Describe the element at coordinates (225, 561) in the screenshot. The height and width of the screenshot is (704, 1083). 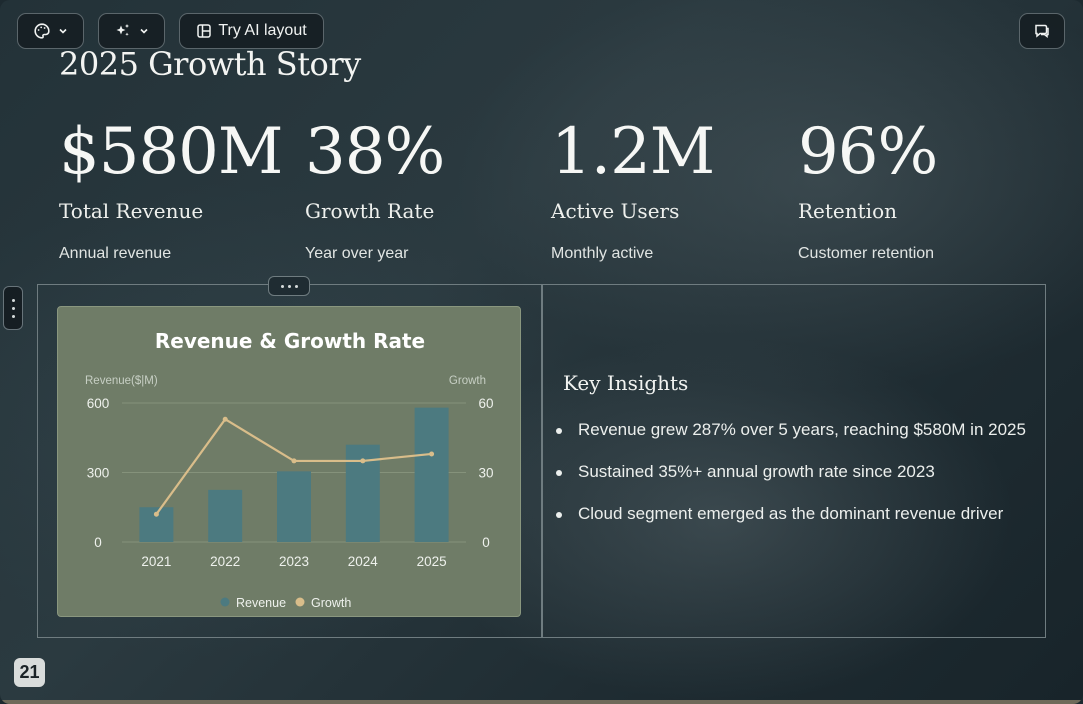
I see `x-tick-label: 2022` at that location.